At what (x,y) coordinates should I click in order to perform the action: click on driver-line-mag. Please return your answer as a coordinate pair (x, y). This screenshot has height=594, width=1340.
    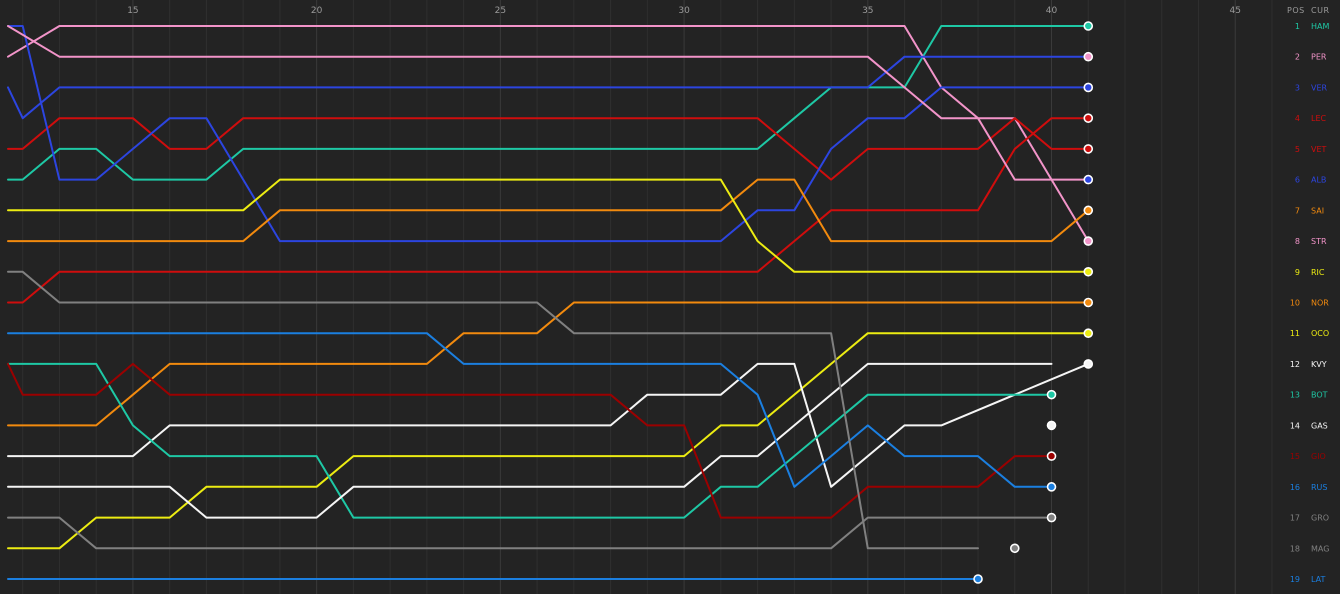
    Looking at the image, I should click on (530, 533).